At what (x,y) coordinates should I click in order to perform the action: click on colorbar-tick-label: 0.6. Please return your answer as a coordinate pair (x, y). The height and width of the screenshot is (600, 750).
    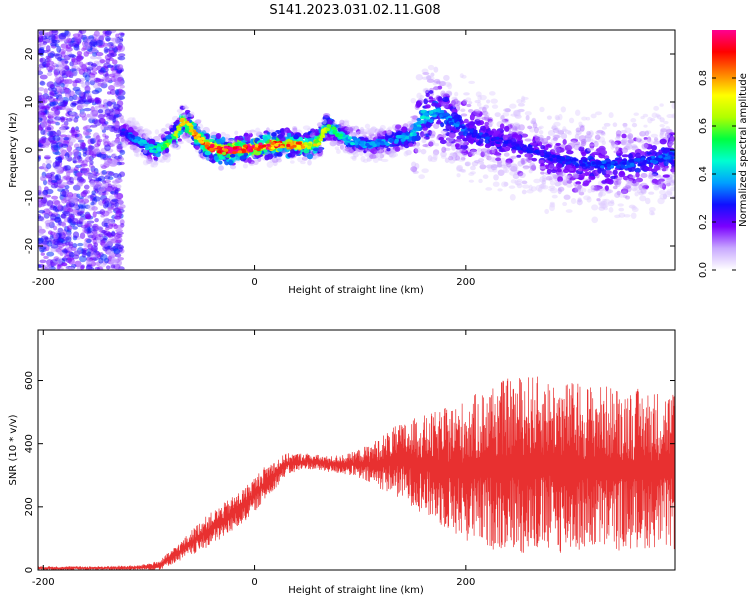
    Looking at the image, I should click on (703, 126).